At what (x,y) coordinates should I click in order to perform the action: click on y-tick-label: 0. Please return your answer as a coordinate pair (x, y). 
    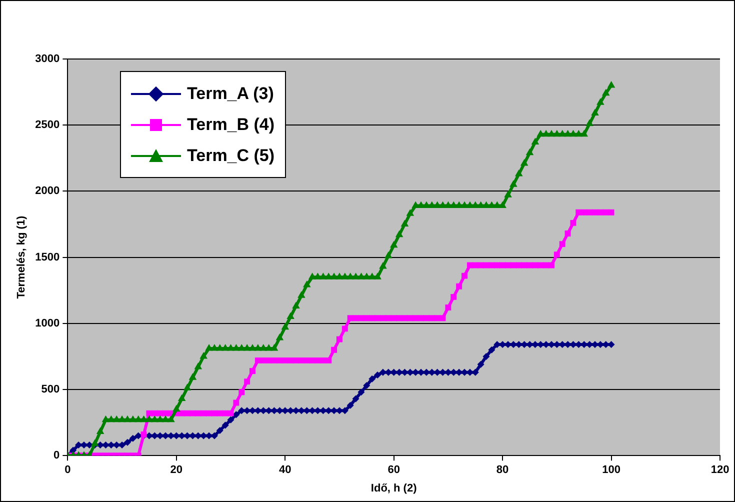
    Looking at the image, I should click on (57, 456).